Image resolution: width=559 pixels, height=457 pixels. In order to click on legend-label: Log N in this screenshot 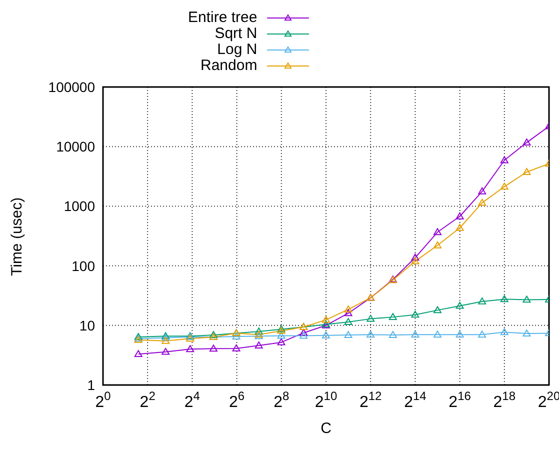, I will do `click(237, 49)`.